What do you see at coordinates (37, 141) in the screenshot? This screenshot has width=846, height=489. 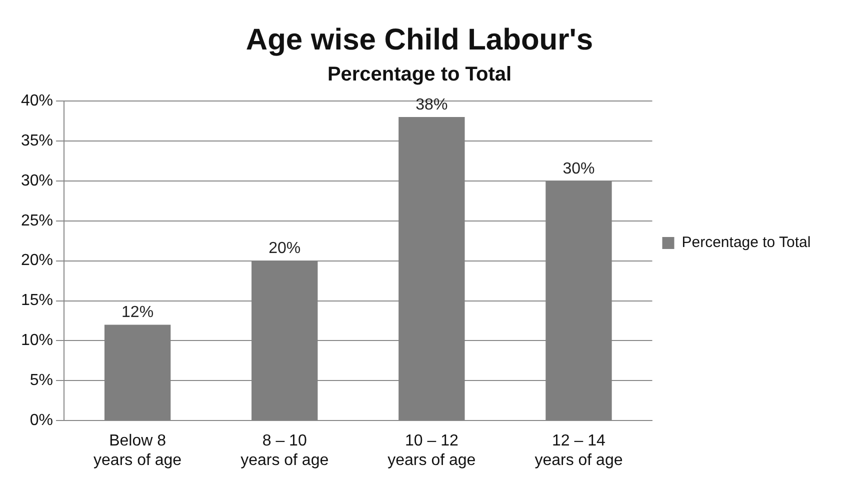 I see `y-tick-label: 35%` at bounding box center [37, 141].